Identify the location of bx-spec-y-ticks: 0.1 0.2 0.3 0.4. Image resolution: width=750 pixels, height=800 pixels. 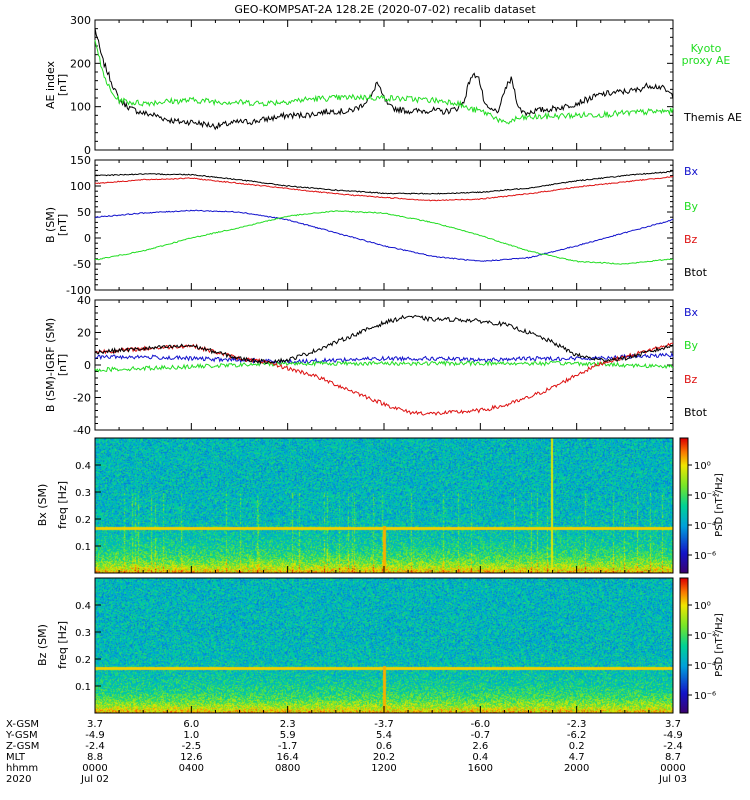
(374, 517).